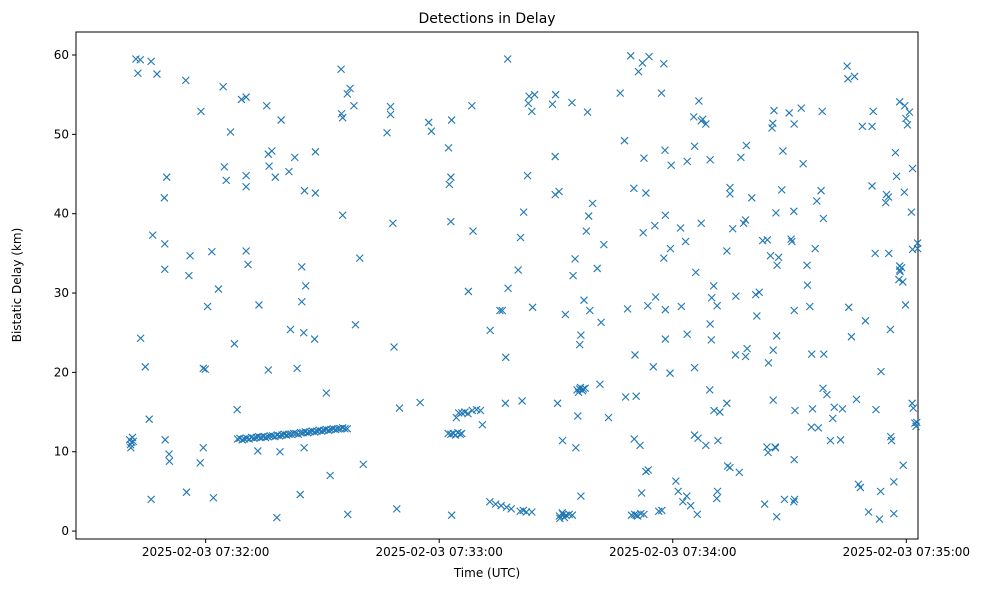  What do you see at coordinates (65, 531) in the screenshot?
I see `y-tick-label: 0` at bounding box center [65, 531].